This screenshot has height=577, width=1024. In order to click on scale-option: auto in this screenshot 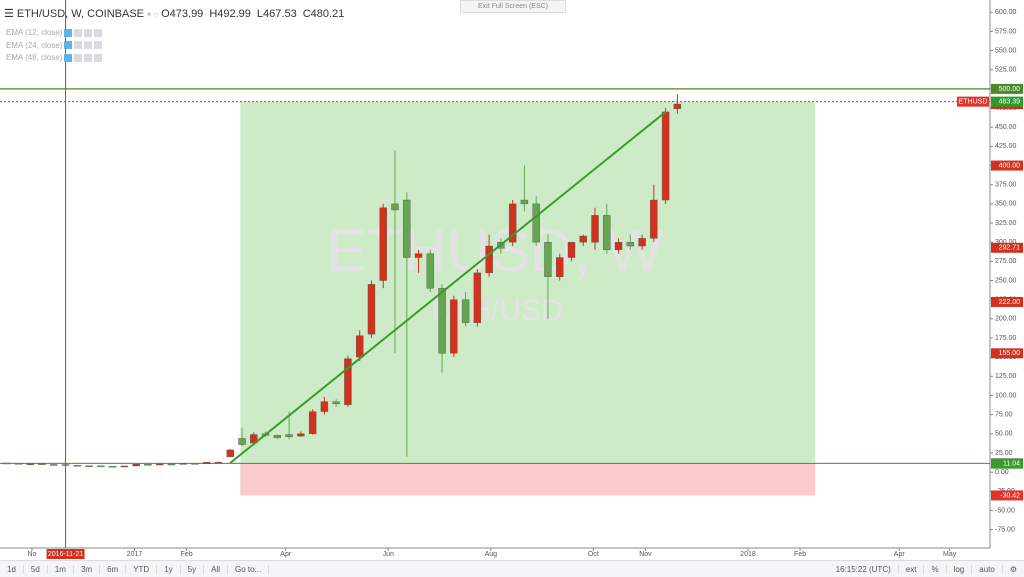, I will do `click(987, 569)`.